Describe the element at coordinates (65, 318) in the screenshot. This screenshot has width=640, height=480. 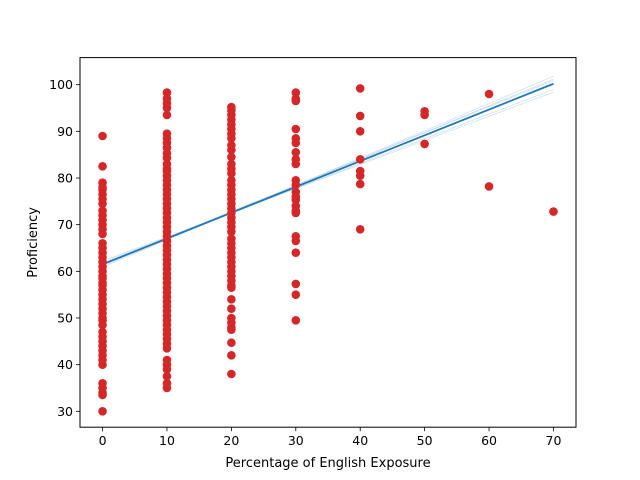
I see `y-tick-label-50: 50` at that location.